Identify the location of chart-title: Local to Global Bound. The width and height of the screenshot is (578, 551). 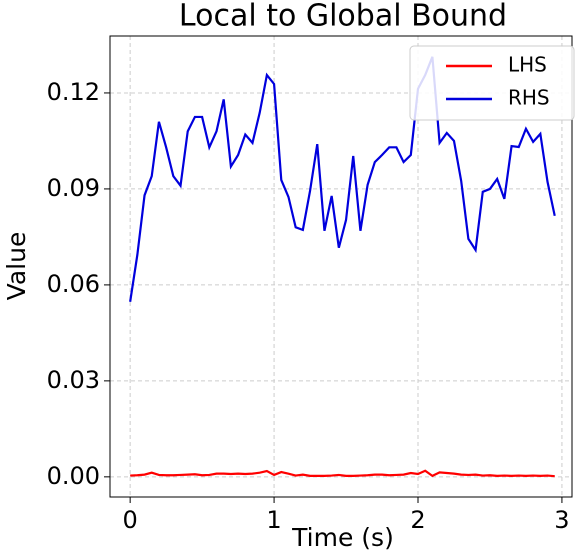
(343, 17).